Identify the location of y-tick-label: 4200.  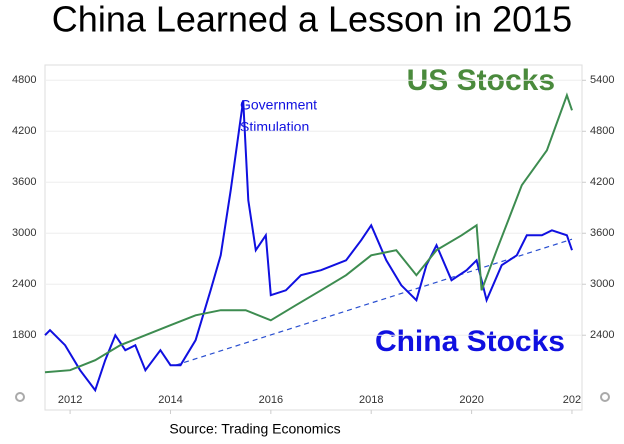
(24, 131).